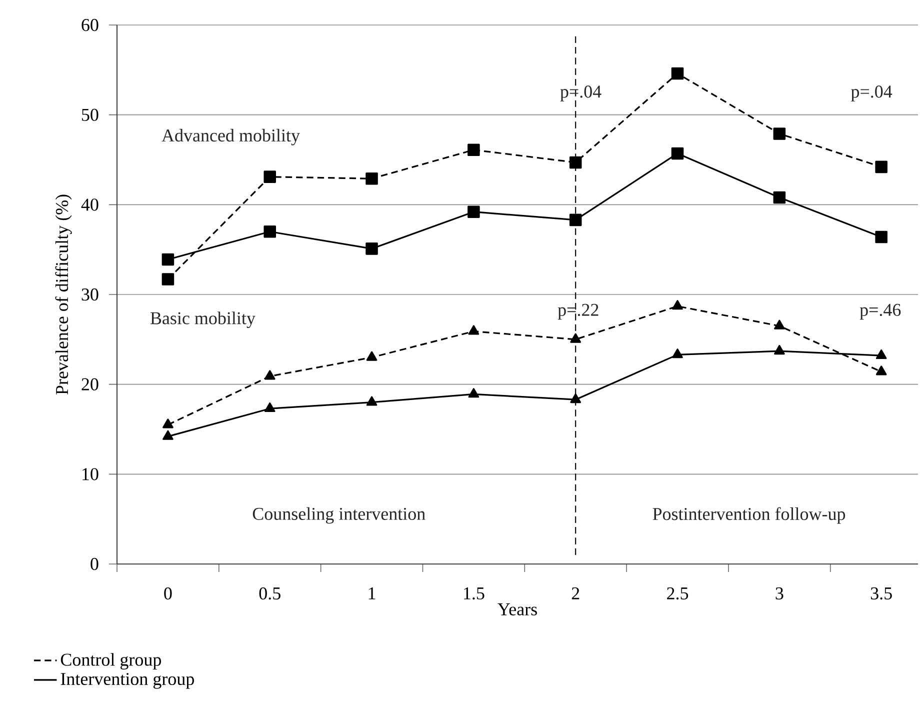 The image size is (920, 717). What do you see at coordinates (780, 593) in the screenshot?
I see `x-tick-label: 3` at bounding box center [780, 593].